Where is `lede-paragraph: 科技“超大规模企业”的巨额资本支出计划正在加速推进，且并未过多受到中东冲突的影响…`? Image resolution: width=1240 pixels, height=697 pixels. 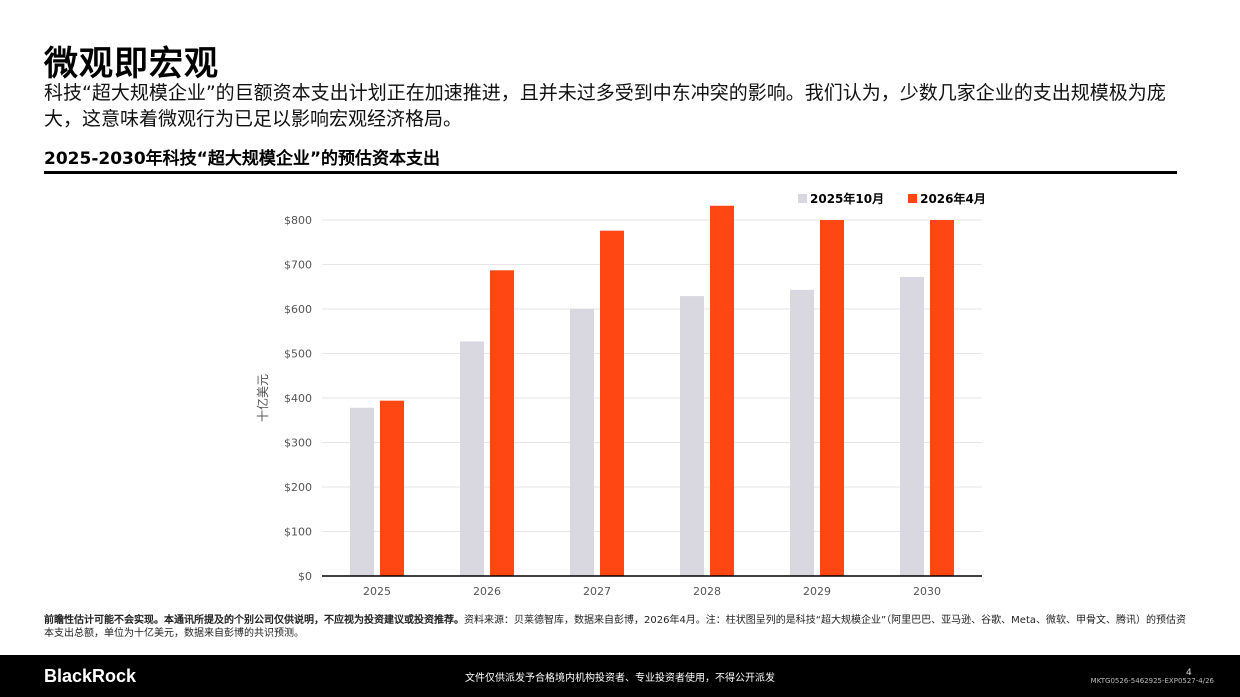 lede-paragraph: 科技“超大规模企业”的巨额资本支出计划正在加速推进，且并未过多受到中东冲突的影响… is located at coordinates (605, 106).